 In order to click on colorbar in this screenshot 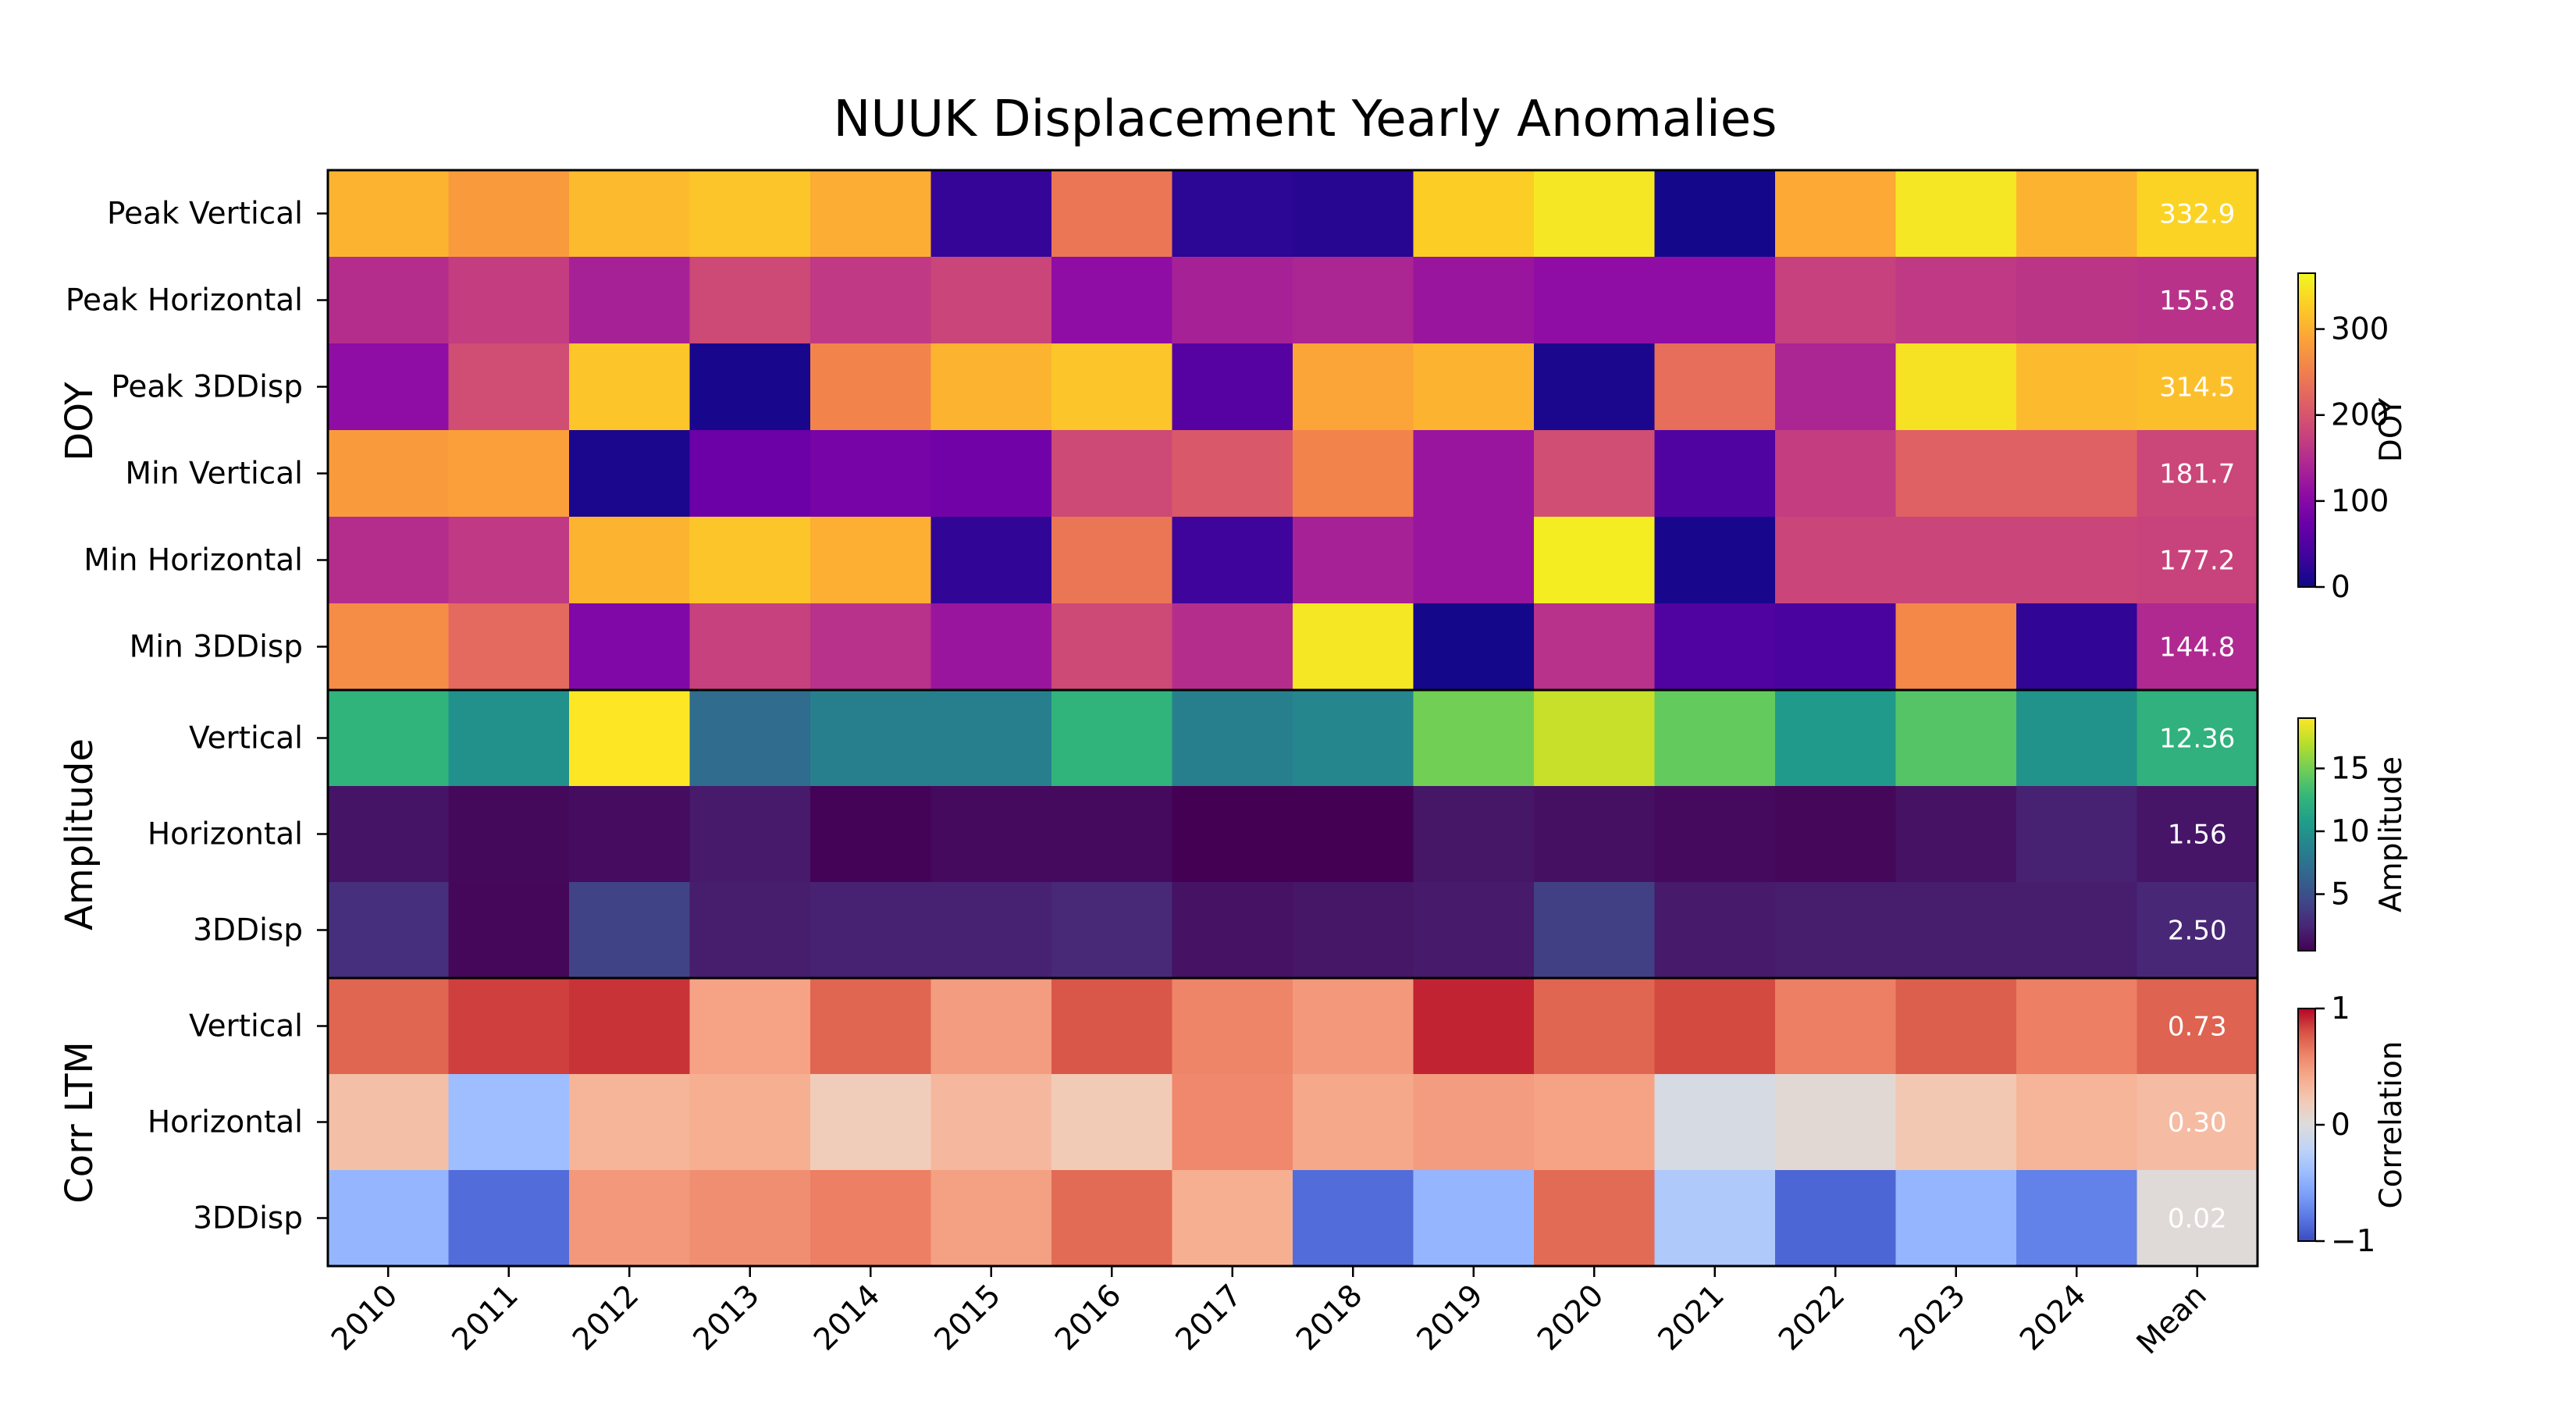, I will do `click(2306, 834)`.